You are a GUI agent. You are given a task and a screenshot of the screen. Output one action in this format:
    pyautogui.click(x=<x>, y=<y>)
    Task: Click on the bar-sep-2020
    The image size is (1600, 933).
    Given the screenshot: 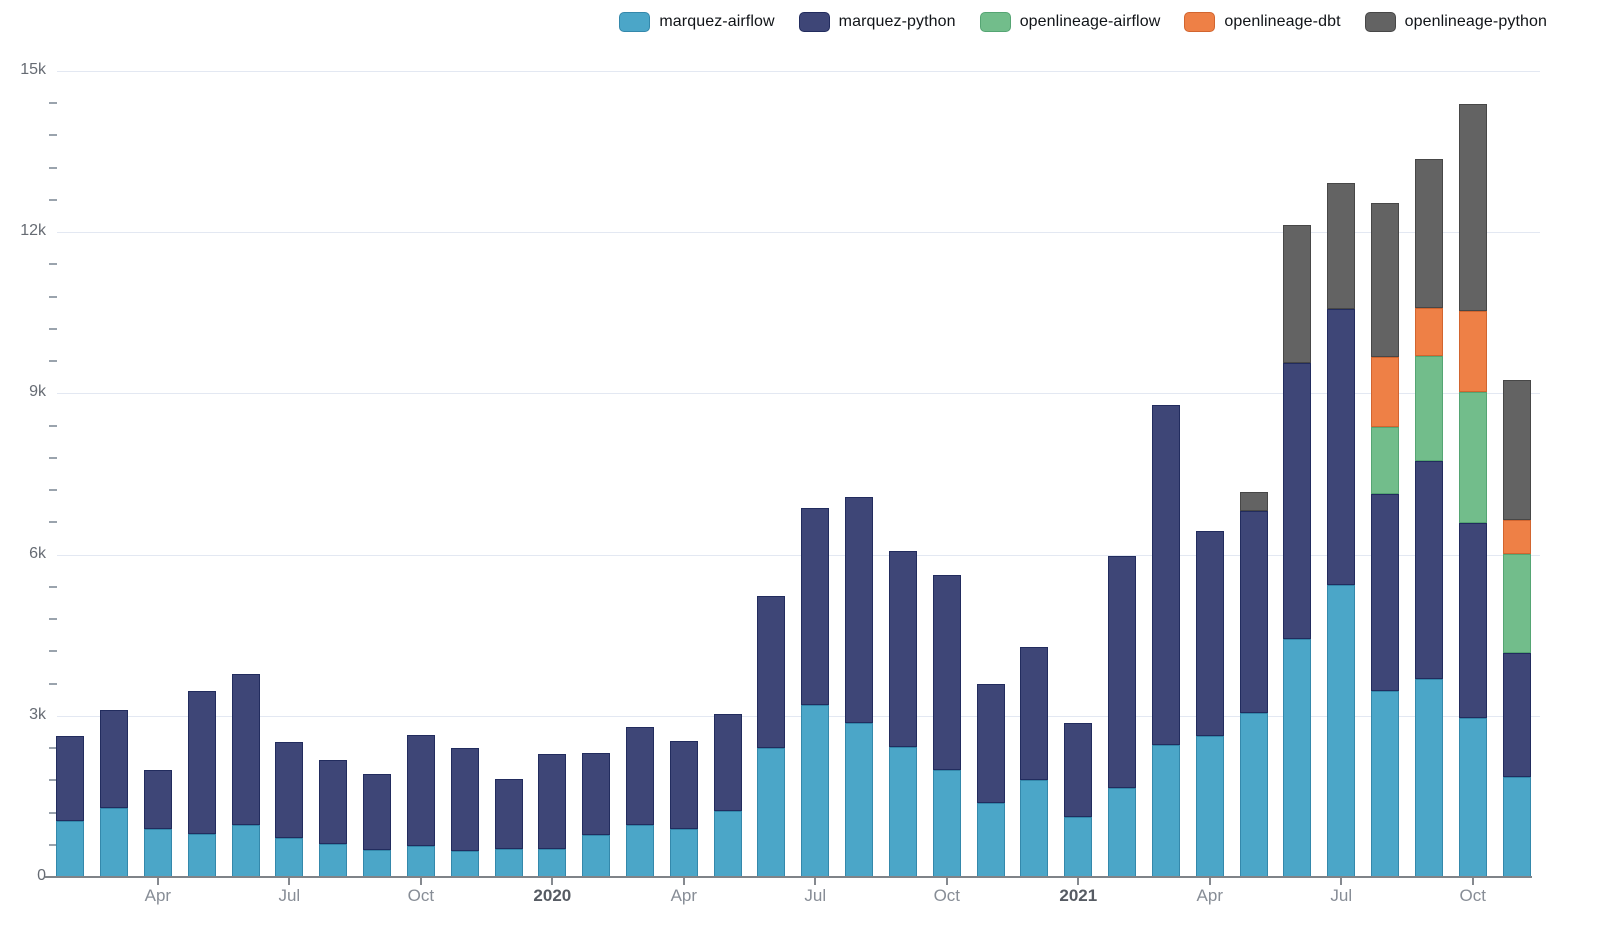 What is the action you would take?
    pyautogui.click(x=902, y=714)
    